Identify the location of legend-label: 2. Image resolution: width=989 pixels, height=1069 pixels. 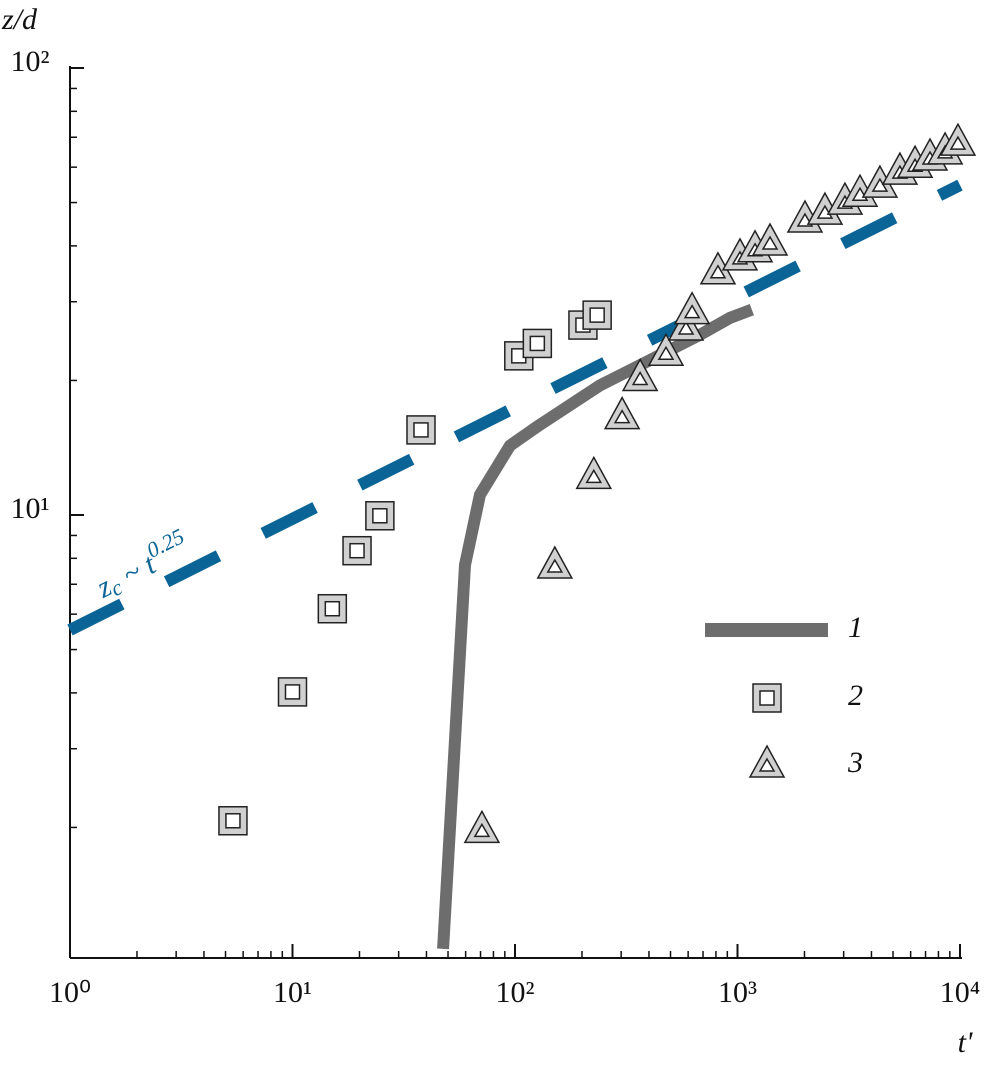
(855, 695).